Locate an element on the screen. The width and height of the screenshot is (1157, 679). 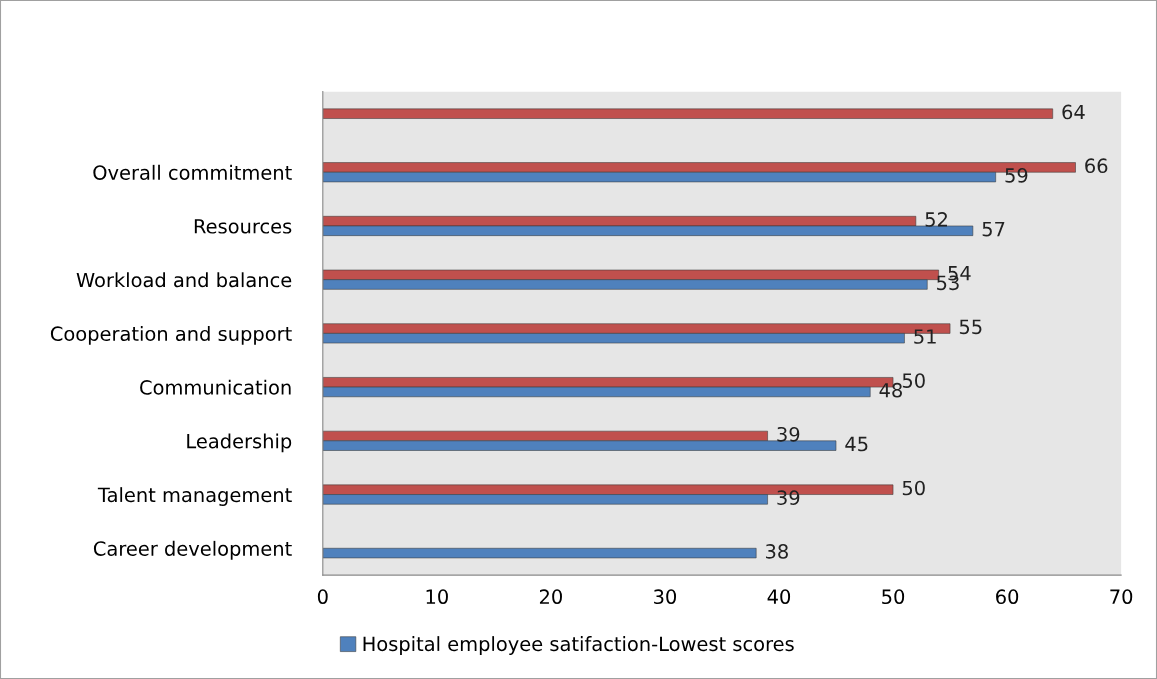
x-tick-label: 50 is located at coordinates (893, 597).